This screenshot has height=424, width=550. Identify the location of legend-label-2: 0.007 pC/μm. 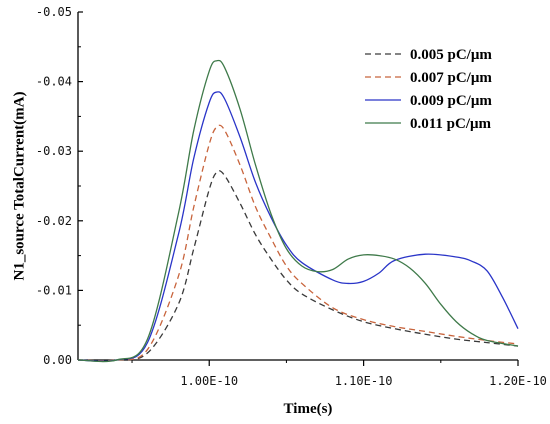
(451, 78).